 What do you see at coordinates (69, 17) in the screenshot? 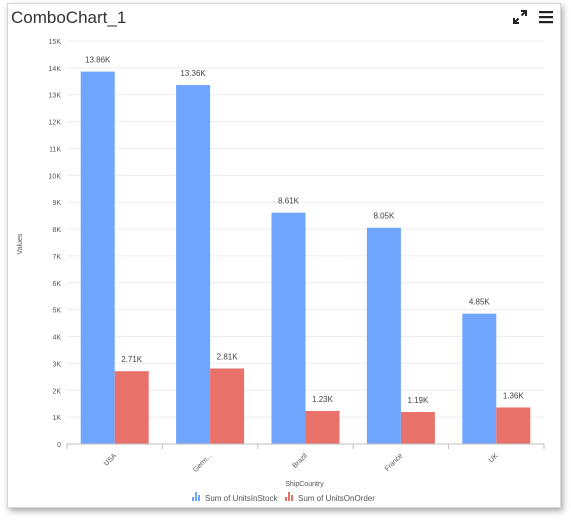
I see `chart-title: ComboChart_1` at bounding box center [69, 17].